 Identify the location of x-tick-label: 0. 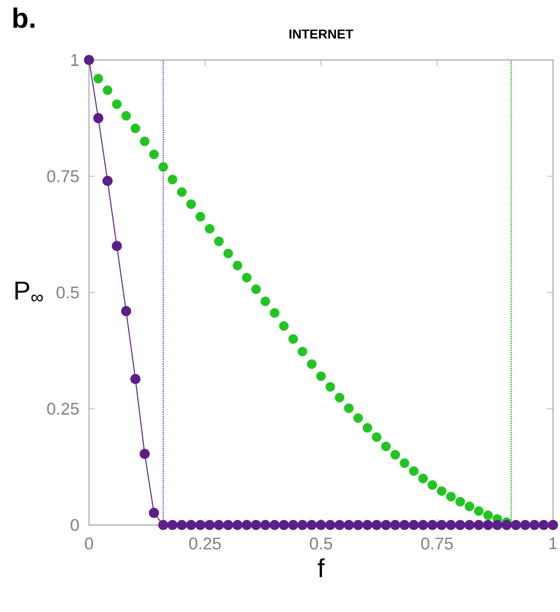
(89, 544).